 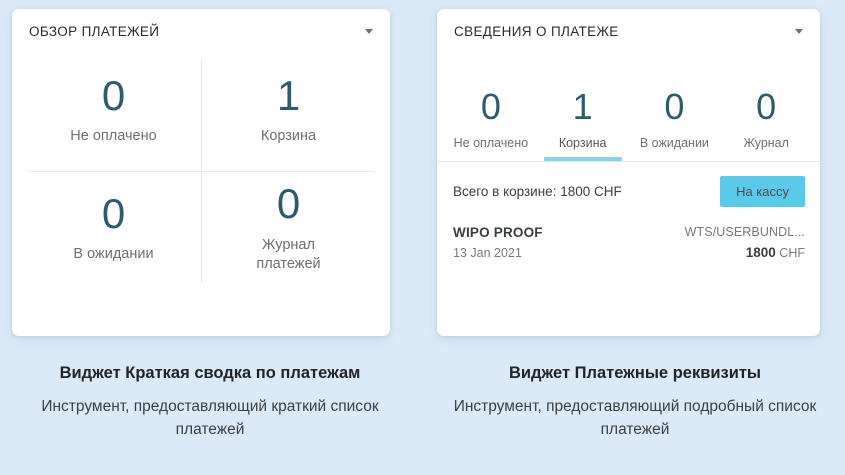 I want to click on tab-pending-label: В ожидании, so click(x=674, y=143).